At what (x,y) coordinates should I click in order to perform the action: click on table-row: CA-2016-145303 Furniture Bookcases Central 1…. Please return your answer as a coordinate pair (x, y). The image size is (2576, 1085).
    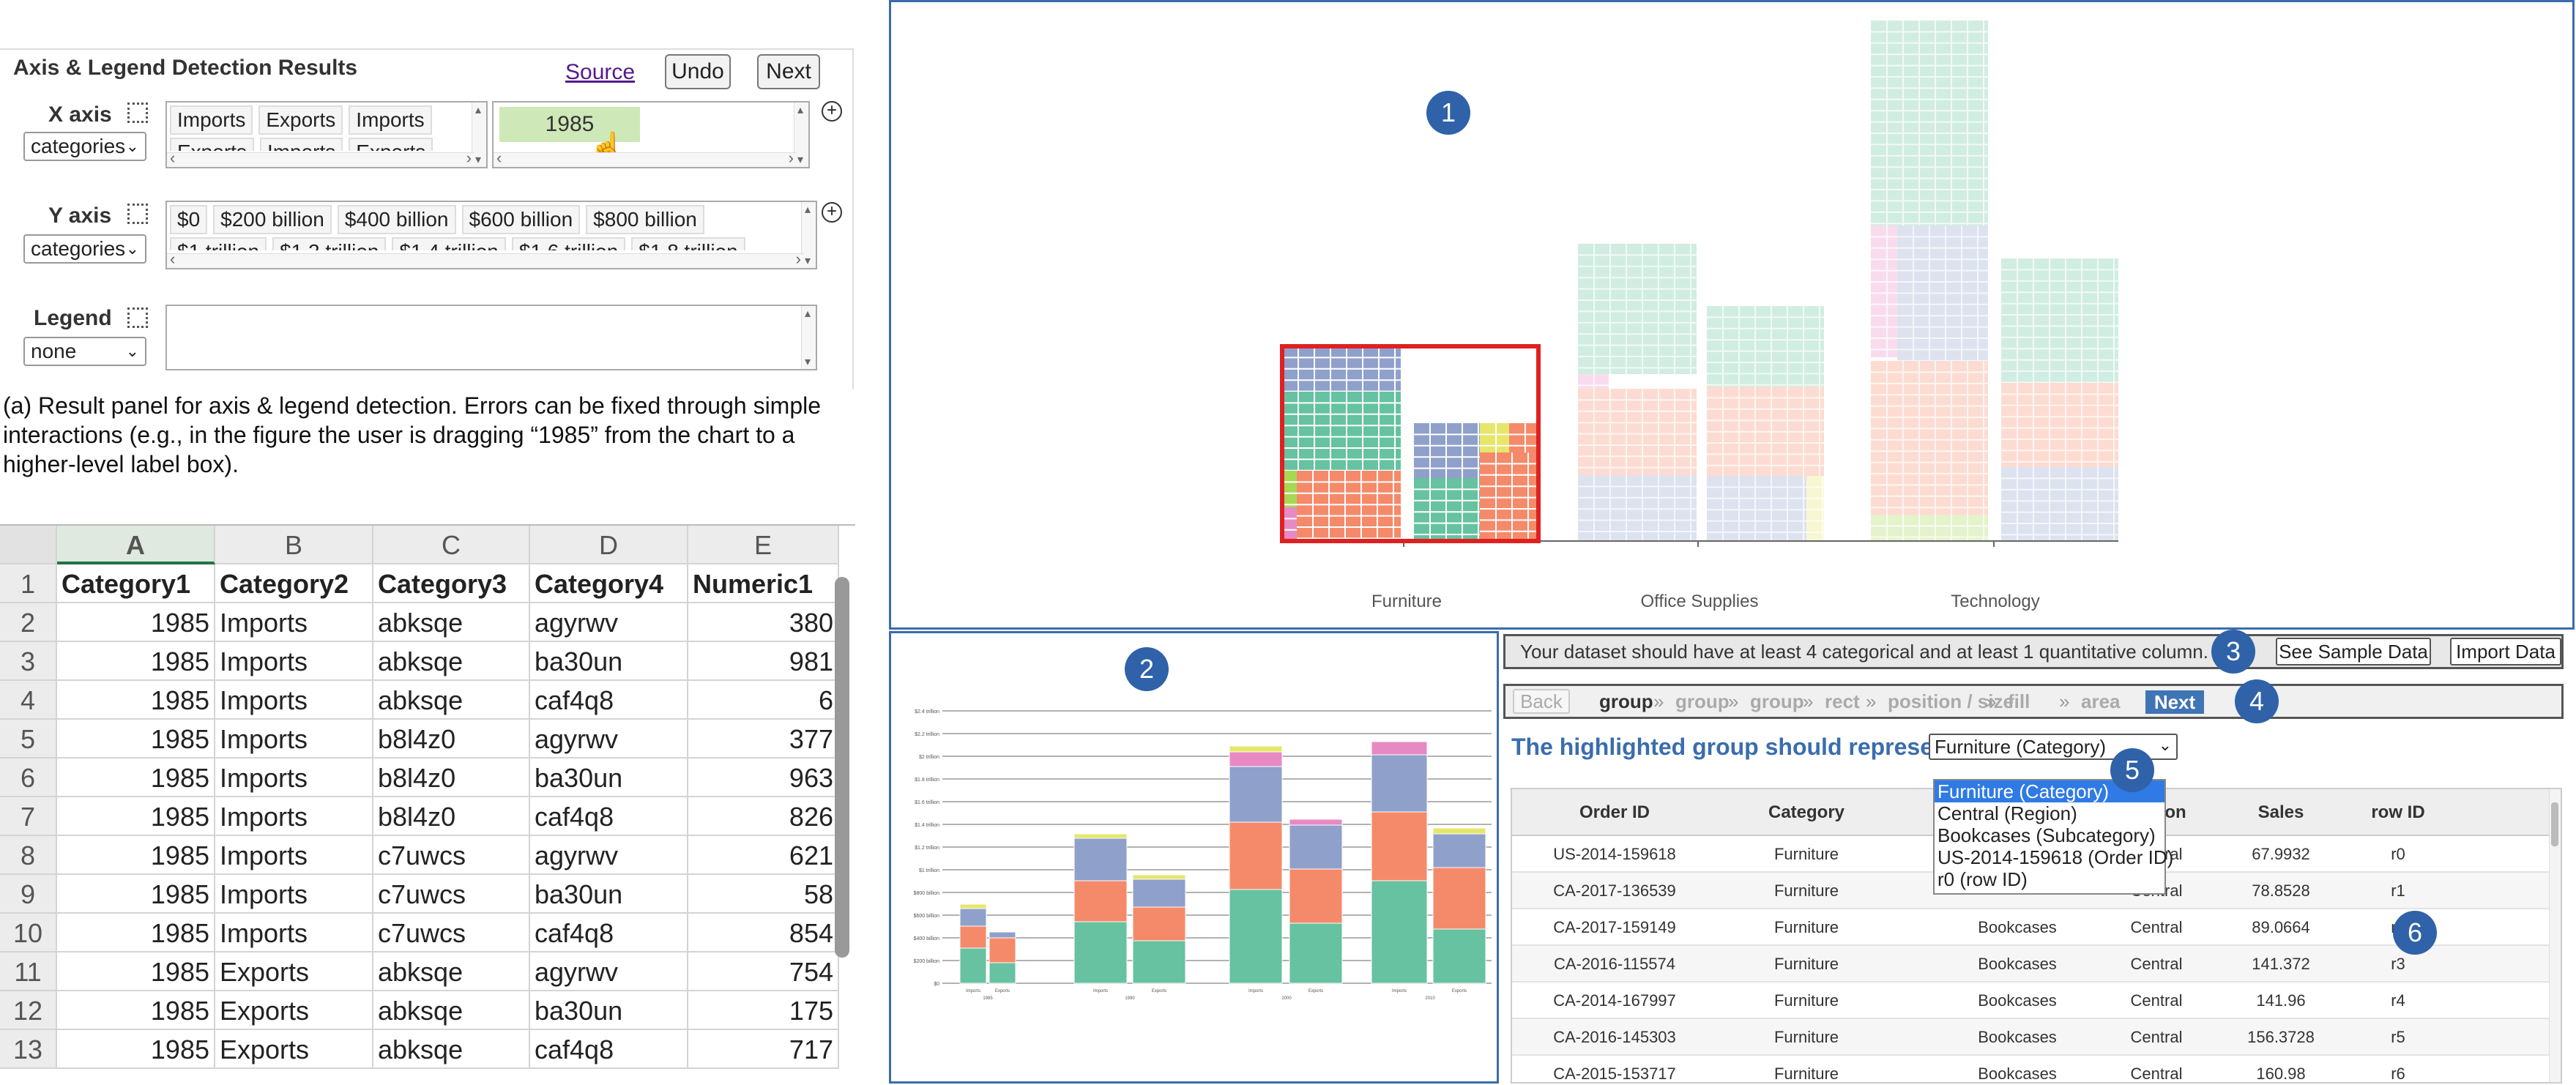
    Looking at the image, I should click on (2032, 1037).